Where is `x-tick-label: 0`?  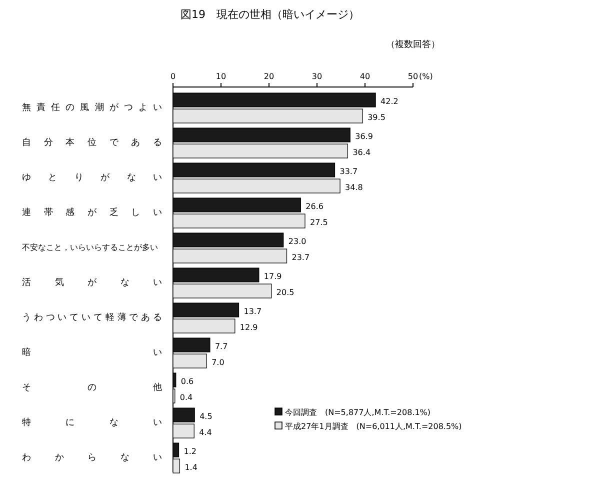 x-tick-label: 0 is located at coordinates (173, 76).